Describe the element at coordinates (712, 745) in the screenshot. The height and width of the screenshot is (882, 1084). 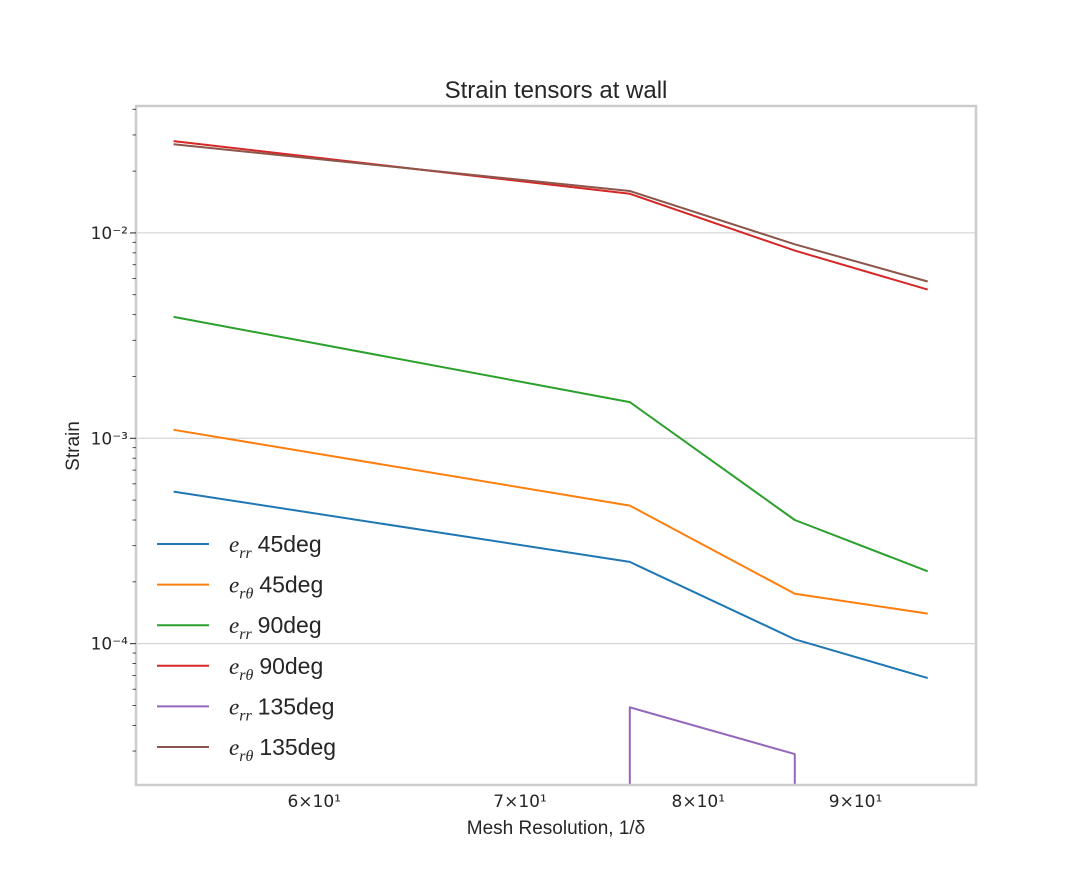
I see `series-line-e-rr-135deg` at that location.